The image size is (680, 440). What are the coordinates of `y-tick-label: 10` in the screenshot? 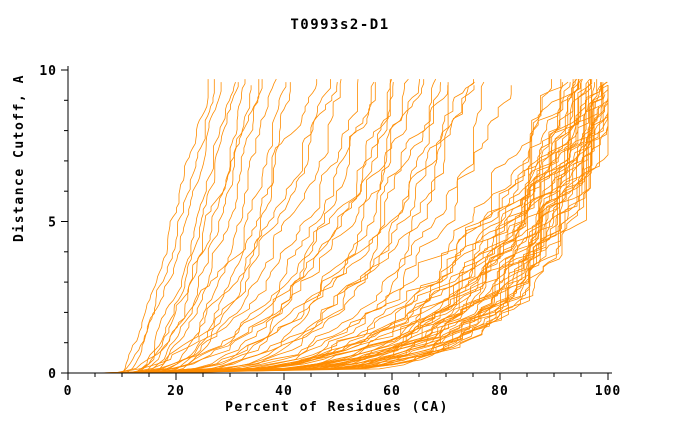 It's located at (48, 71).